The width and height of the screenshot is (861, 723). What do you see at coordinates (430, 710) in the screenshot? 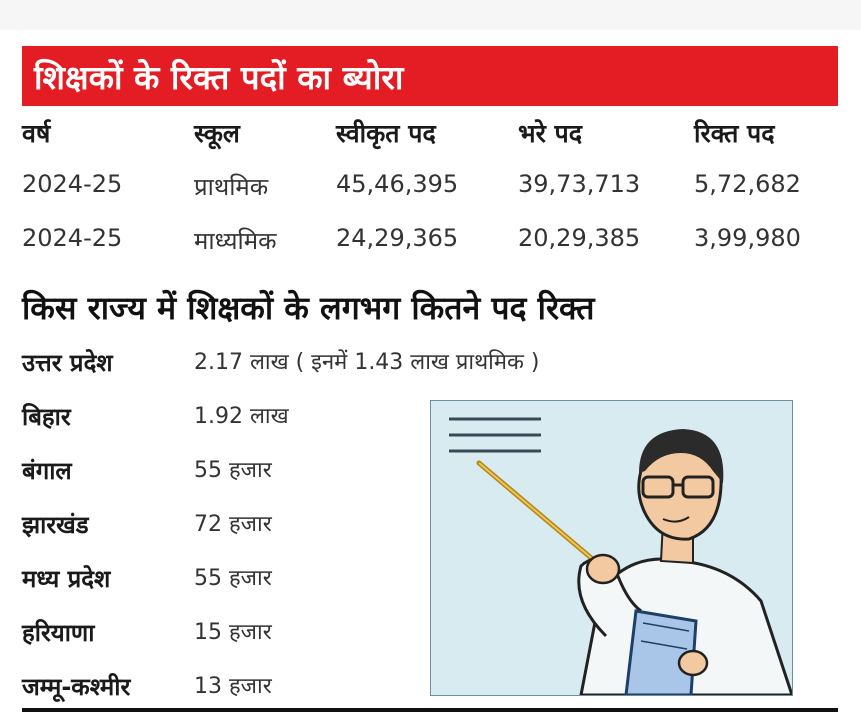
I see `bottom-divider` at bounding box center [430, 710].